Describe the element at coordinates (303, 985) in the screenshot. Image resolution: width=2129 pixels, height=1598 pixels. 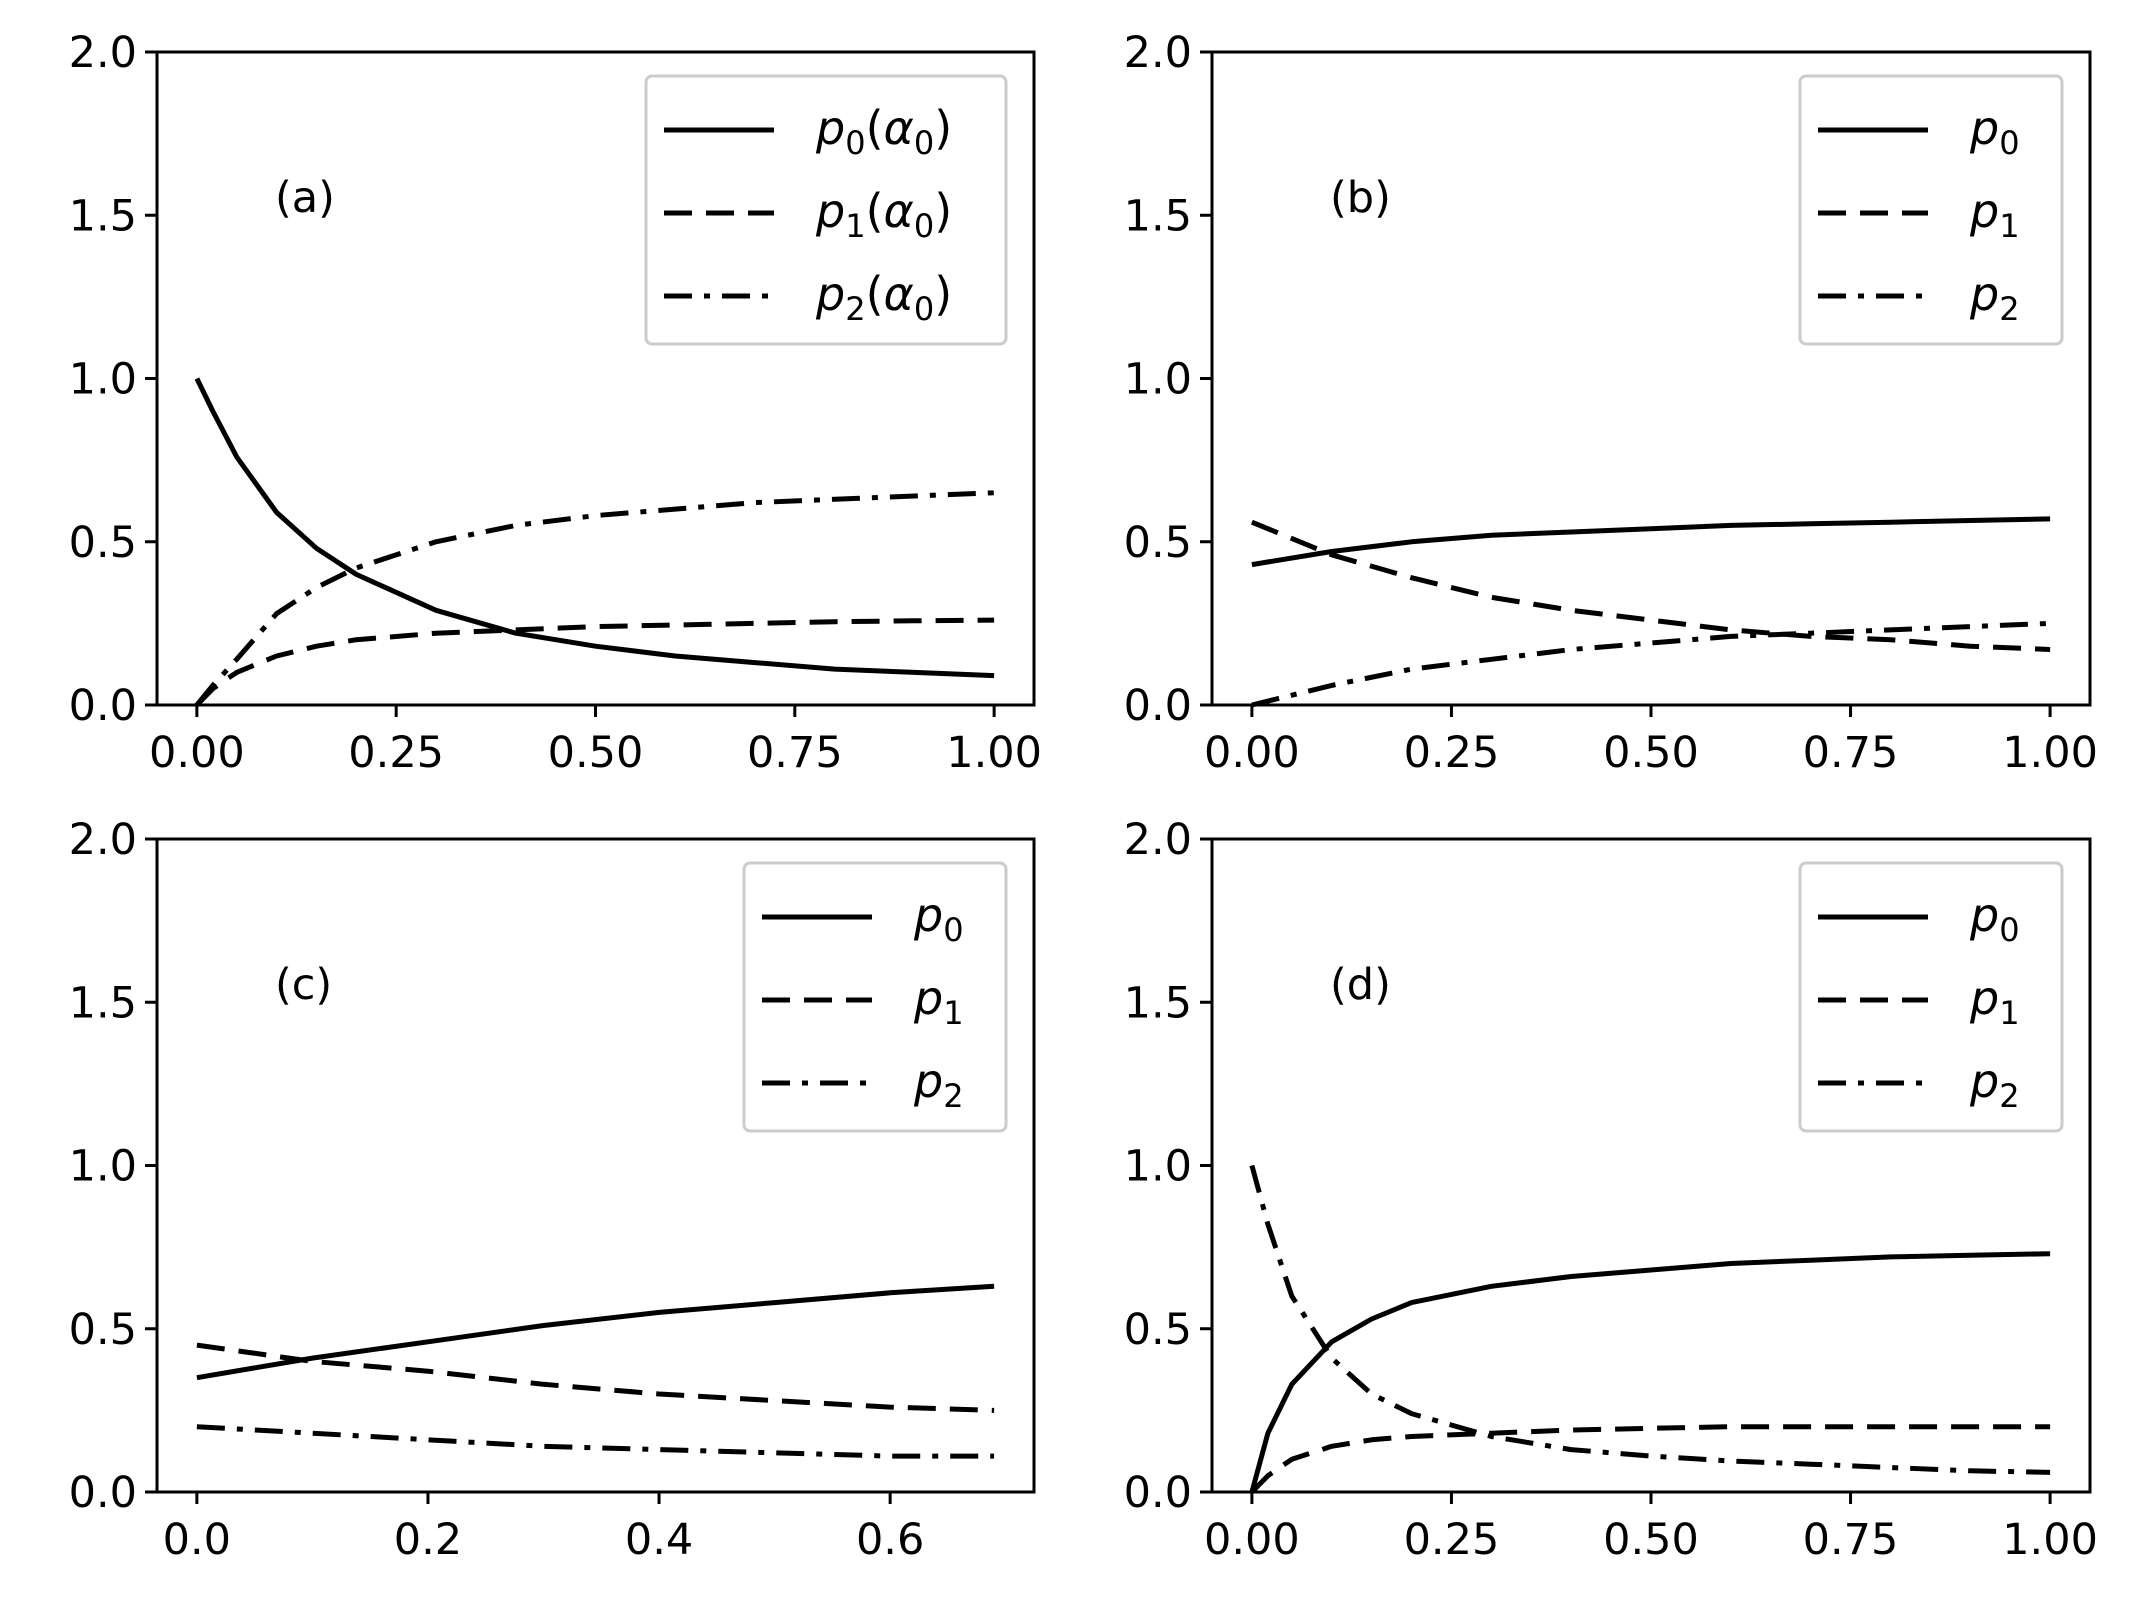
I see `panel-label: (c)` at that location.